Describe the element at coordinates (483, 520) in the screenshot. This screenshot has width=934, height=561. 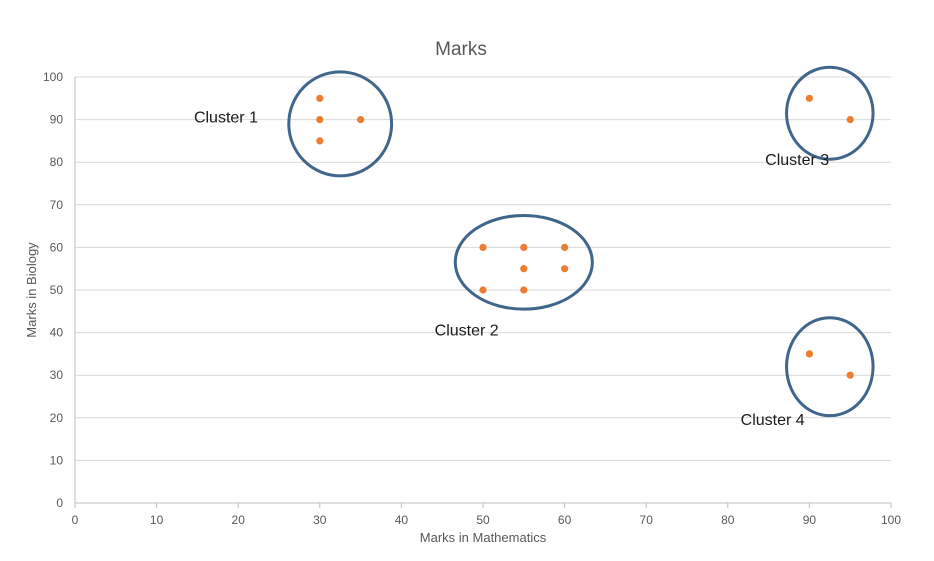
I see `x-tick-label: 50` at that location.